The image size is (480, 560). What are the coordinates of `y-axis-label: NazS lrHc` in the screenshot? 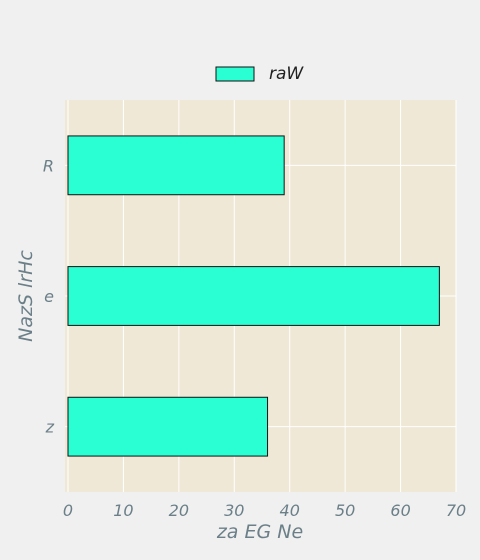 It's located at (26, 296).